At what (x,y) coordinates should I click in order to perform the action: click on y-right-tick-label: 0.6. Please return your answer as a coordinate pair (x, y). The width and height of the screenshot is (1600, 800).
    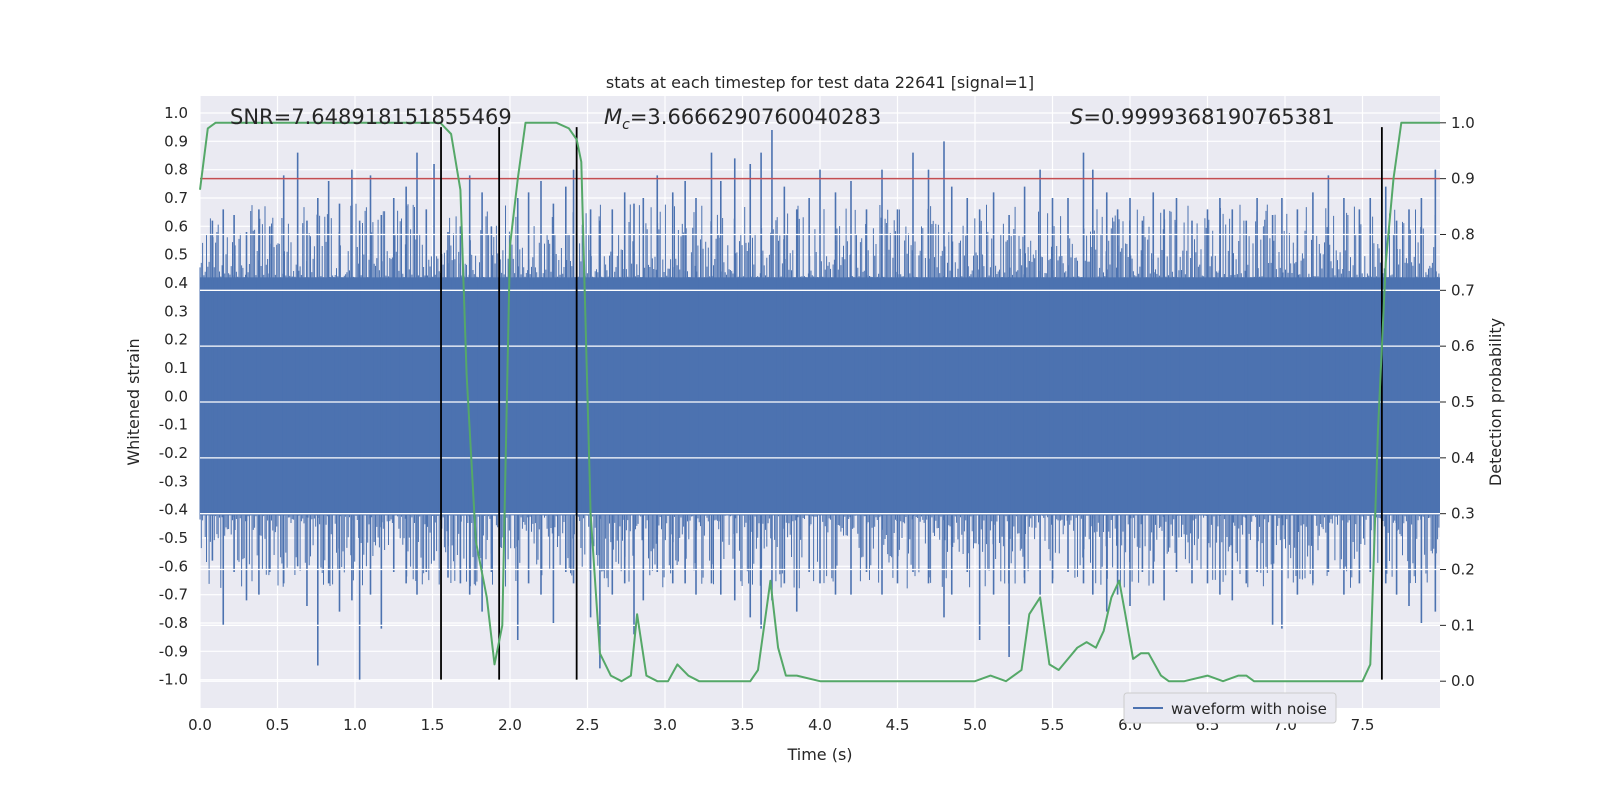
    Looking at the image, I should click on (1463, 346).